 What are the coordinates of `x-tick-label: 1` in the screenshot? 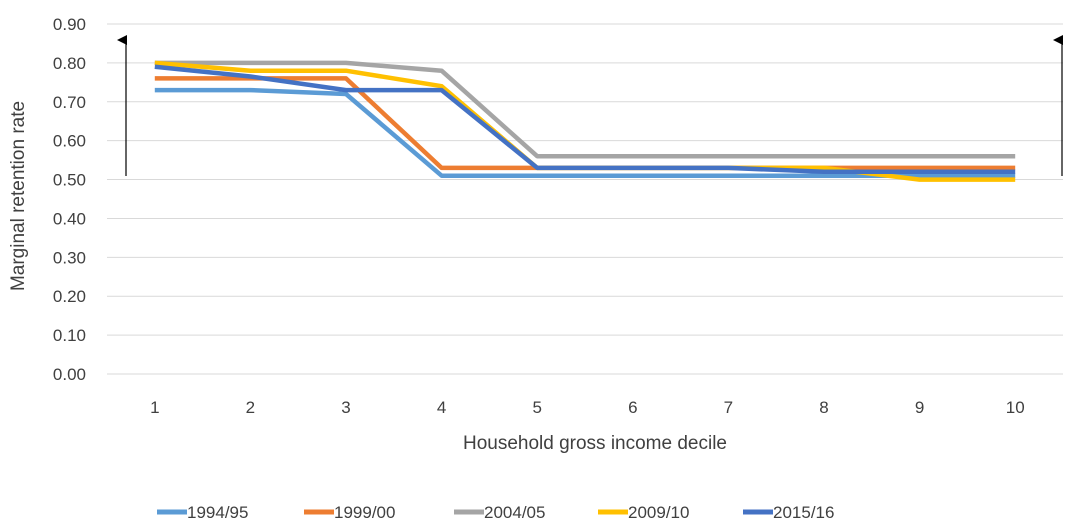 It's located at (154, 407).